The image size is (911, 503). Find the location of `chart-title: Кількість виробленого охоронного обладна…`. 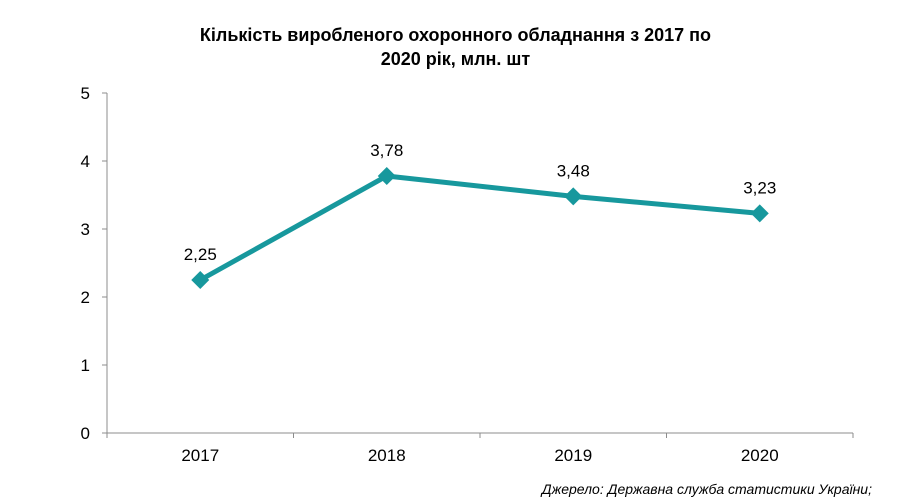

chart-title: Кількість виробленого охоронного обладна… is located at coordinates (455, 47).